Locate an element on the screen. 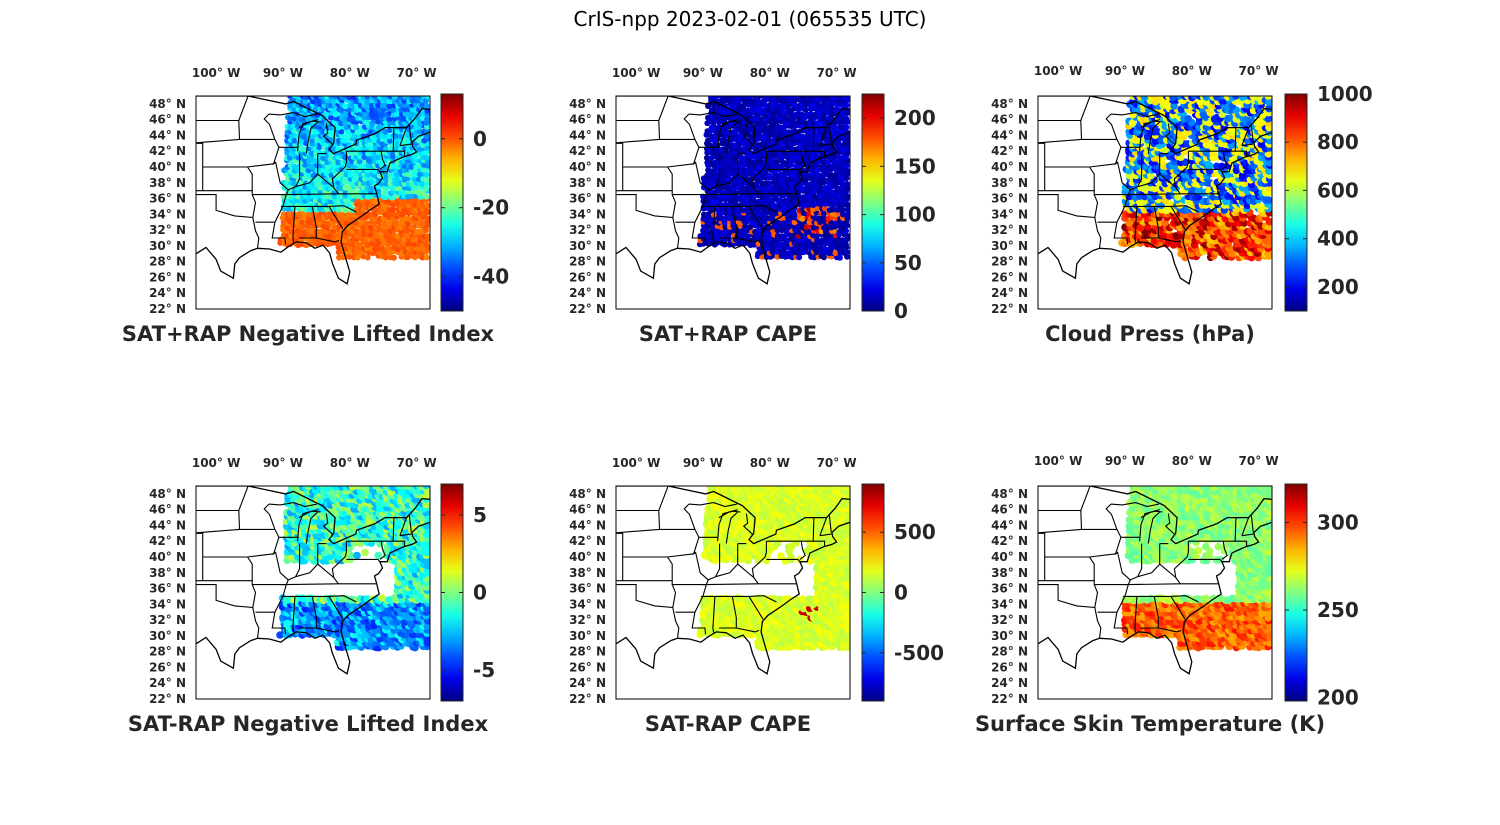 The width and height of the screenshot is (1500, 825). lon-tick-label: 90° W is located at coordinates (283, 73).